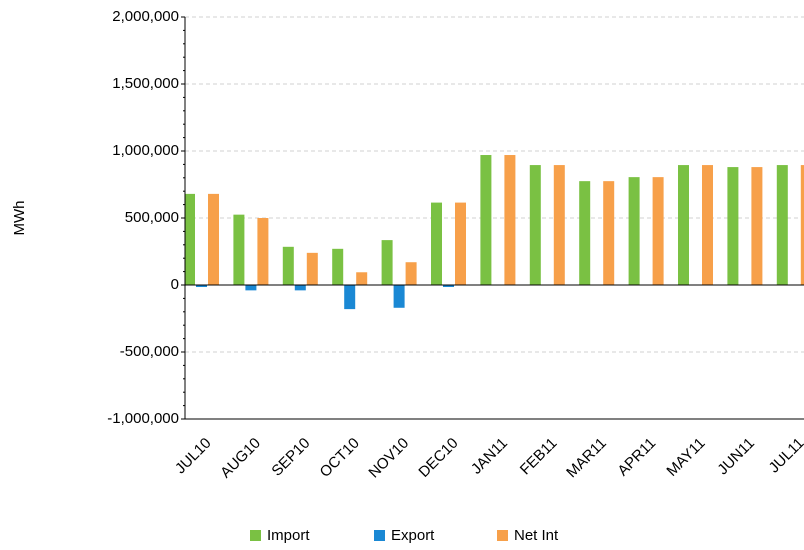  Describe the element at coordinates (152, 217) in the screenshot. I see `y-tick-label: 500,000` at that location.